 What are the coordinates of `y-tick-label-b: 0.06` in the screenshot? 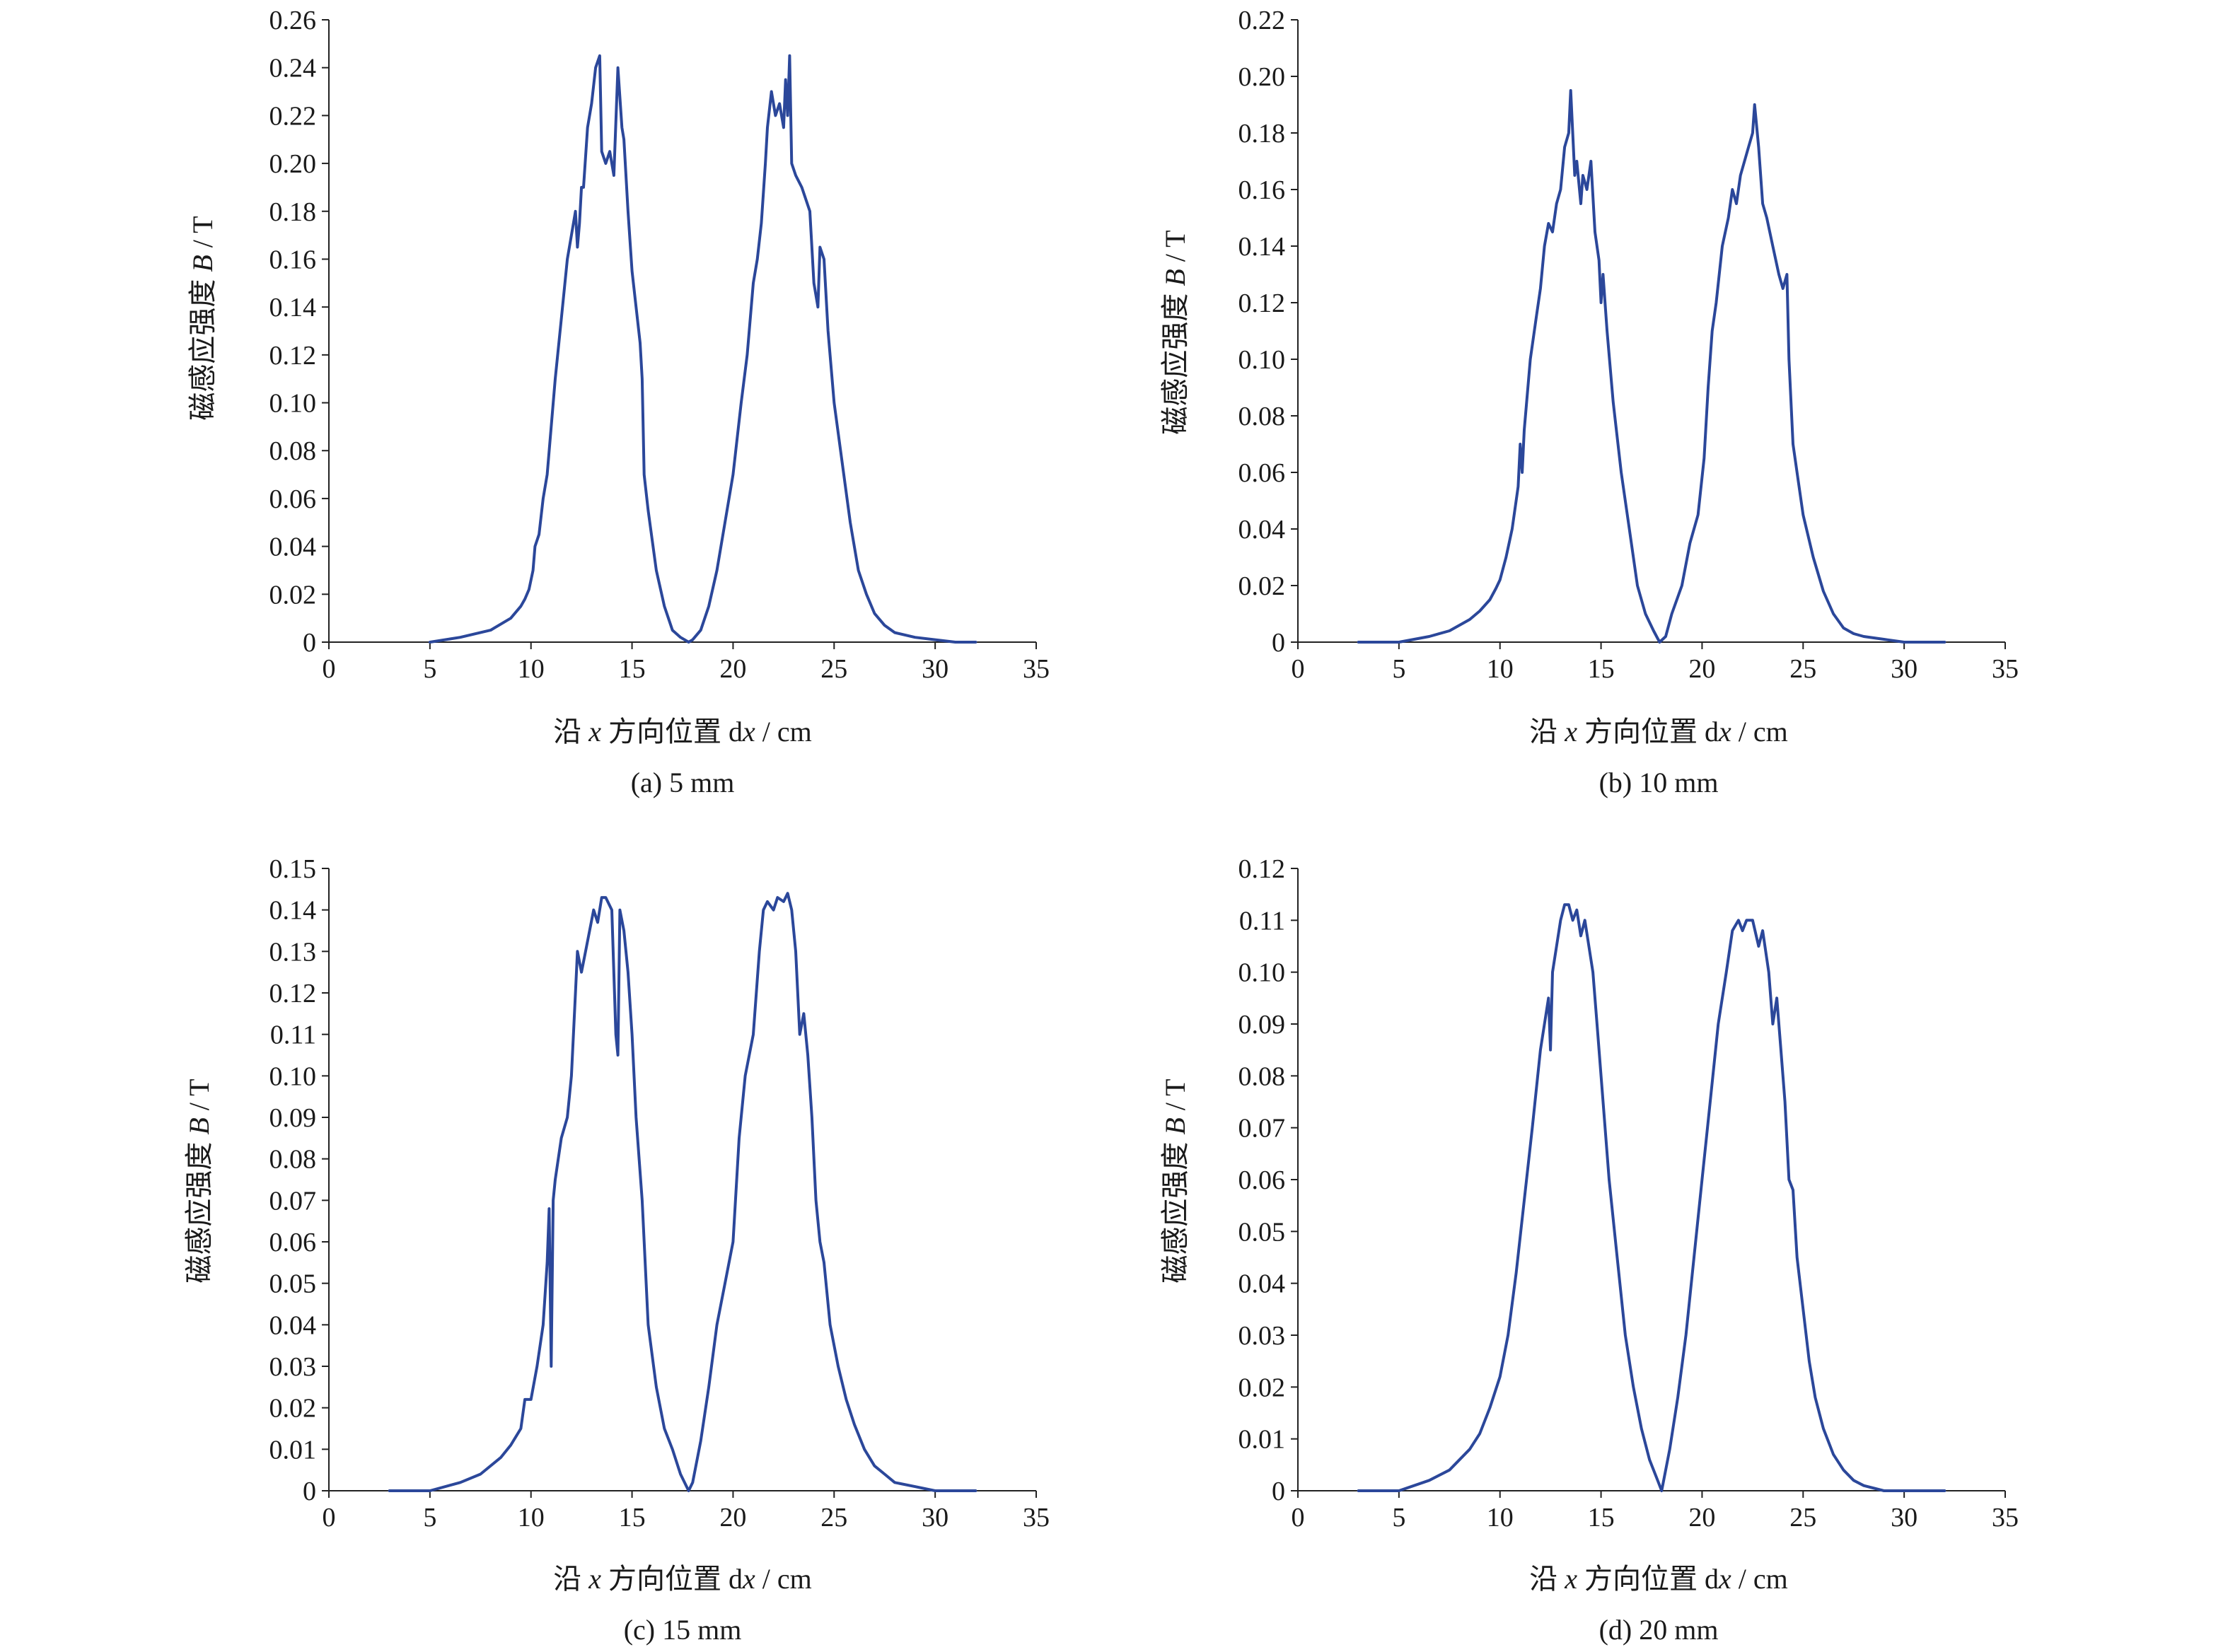 It's located at (1262, 473).